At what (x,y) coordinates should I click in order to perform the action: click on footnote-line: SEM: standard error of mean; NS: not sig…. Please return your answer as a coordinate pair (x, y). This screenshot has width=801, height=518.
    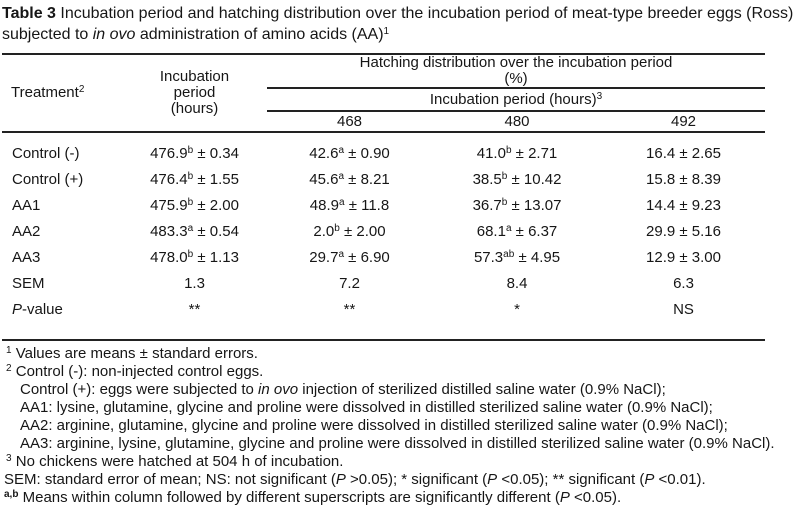
    Looking at the image, I should click on (355, 479).